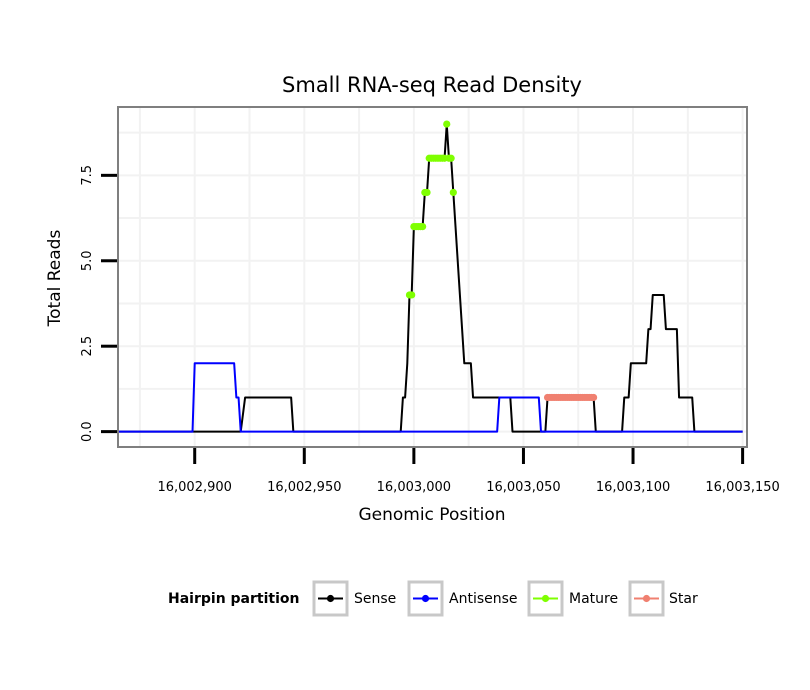 The image size is (810, 690). I want to click on legend-label-mature: Mature, so click(593, 599).